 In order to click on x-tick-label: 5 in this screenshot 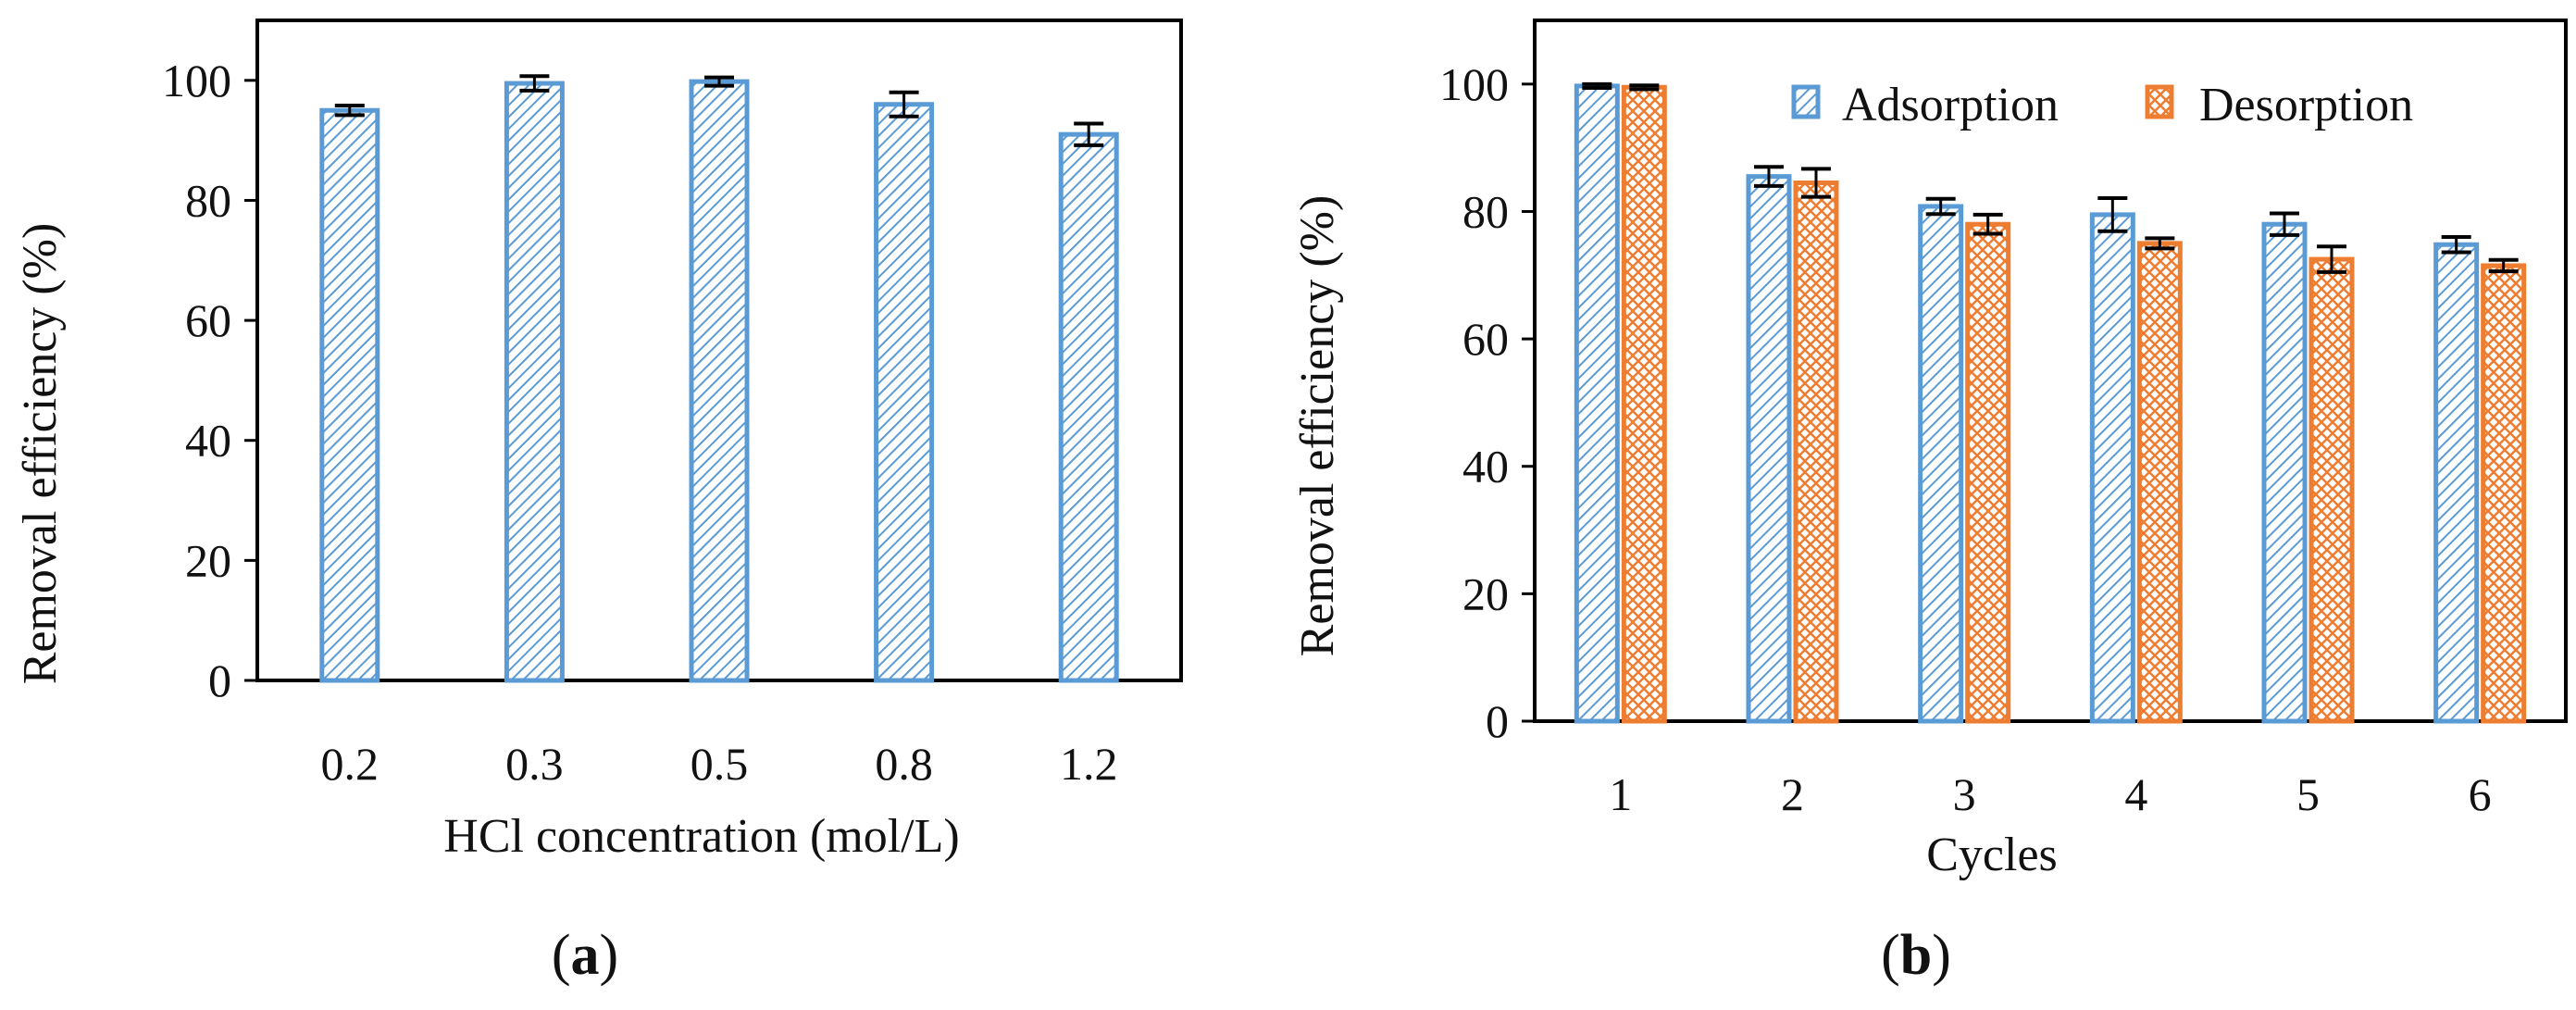, I will do `click(2308, 794)`.